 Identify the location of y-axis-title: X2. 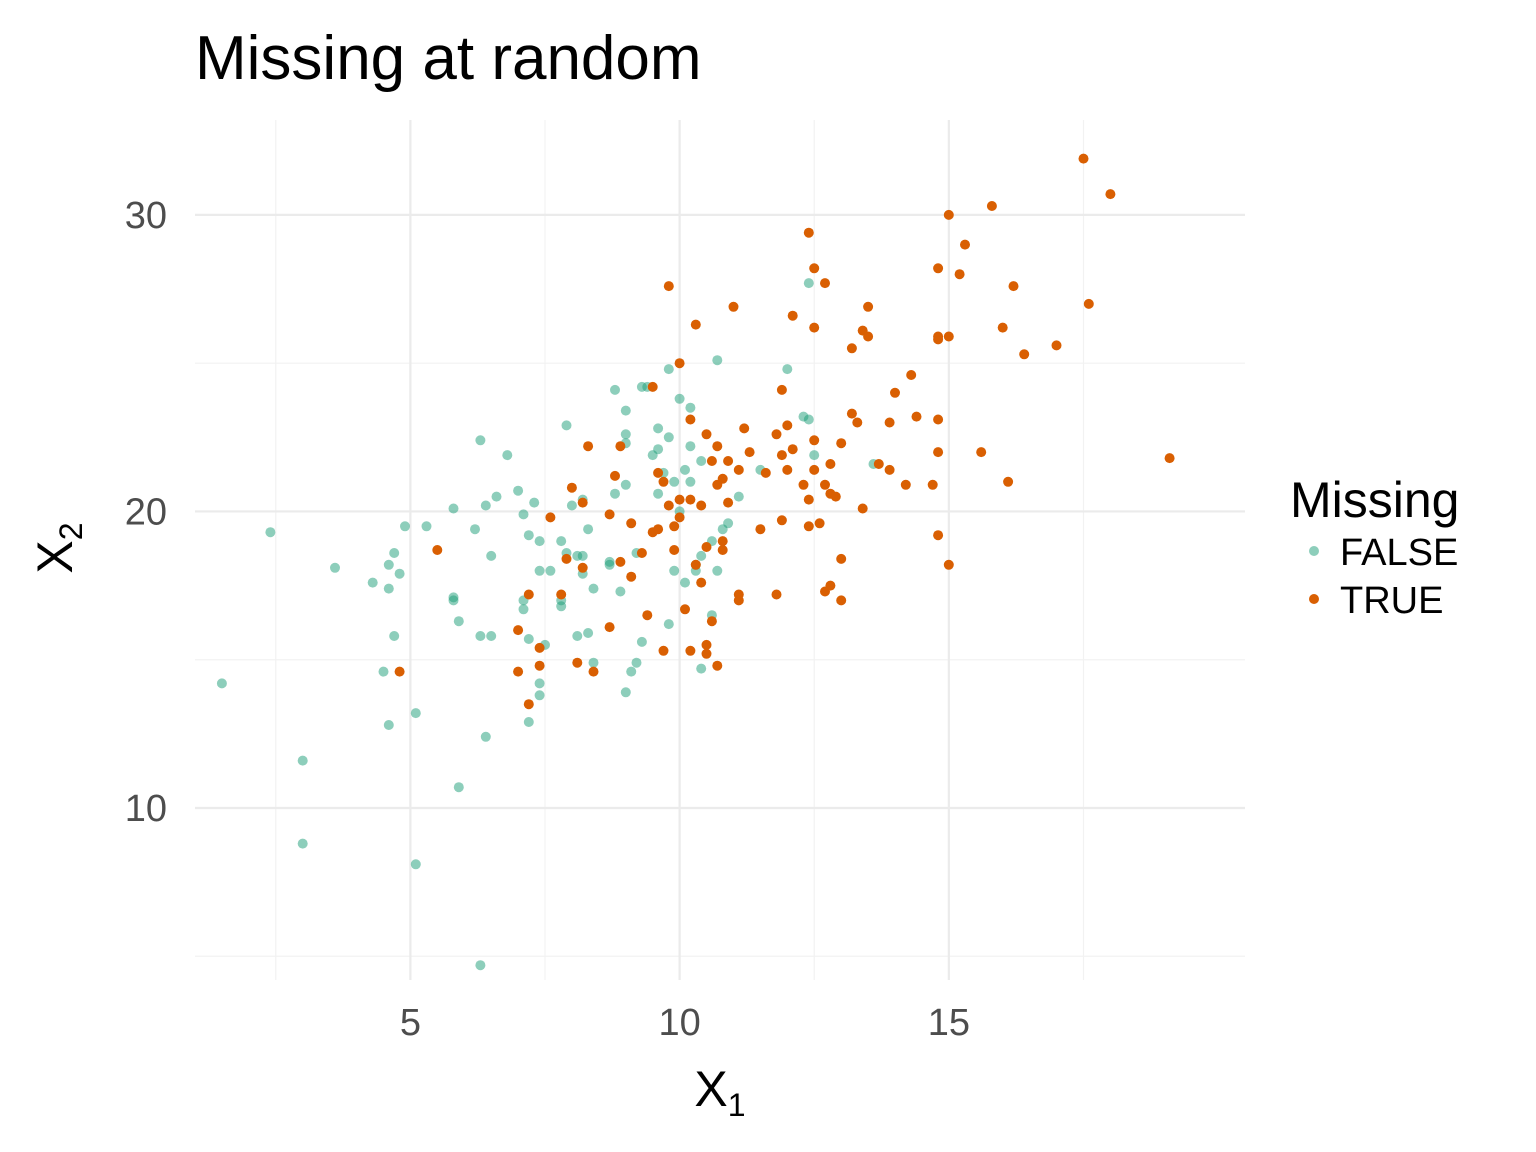
(58, 547).